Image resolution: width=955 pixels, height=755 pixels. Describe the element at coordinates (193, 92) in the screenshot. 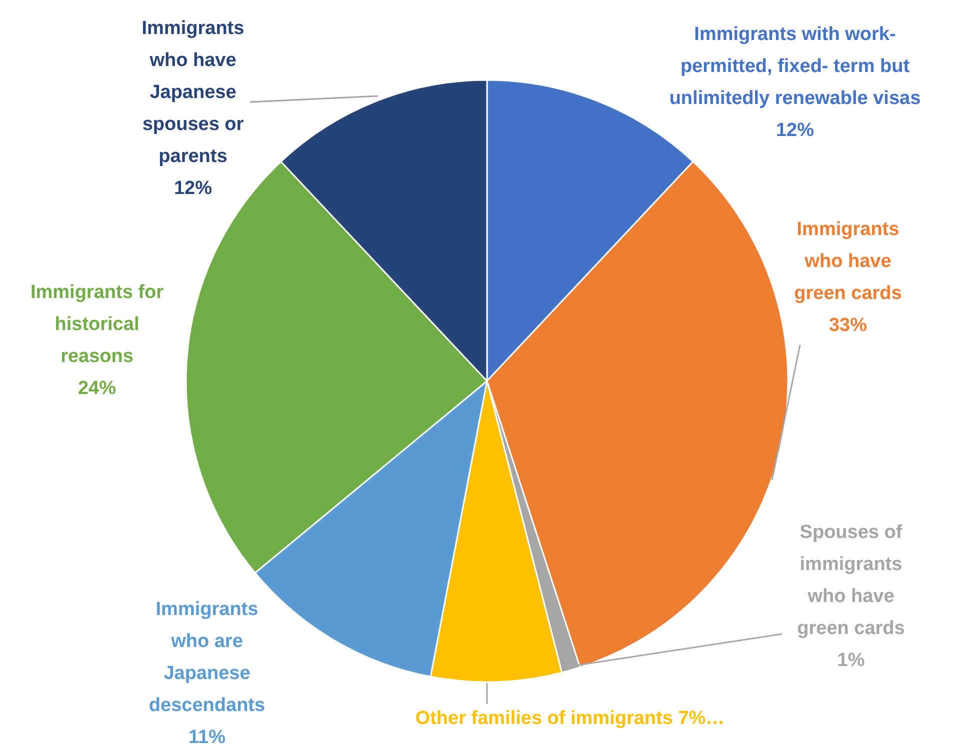

I see `slice-label: Immigrants who have Japanese spouses or parents` at that location.